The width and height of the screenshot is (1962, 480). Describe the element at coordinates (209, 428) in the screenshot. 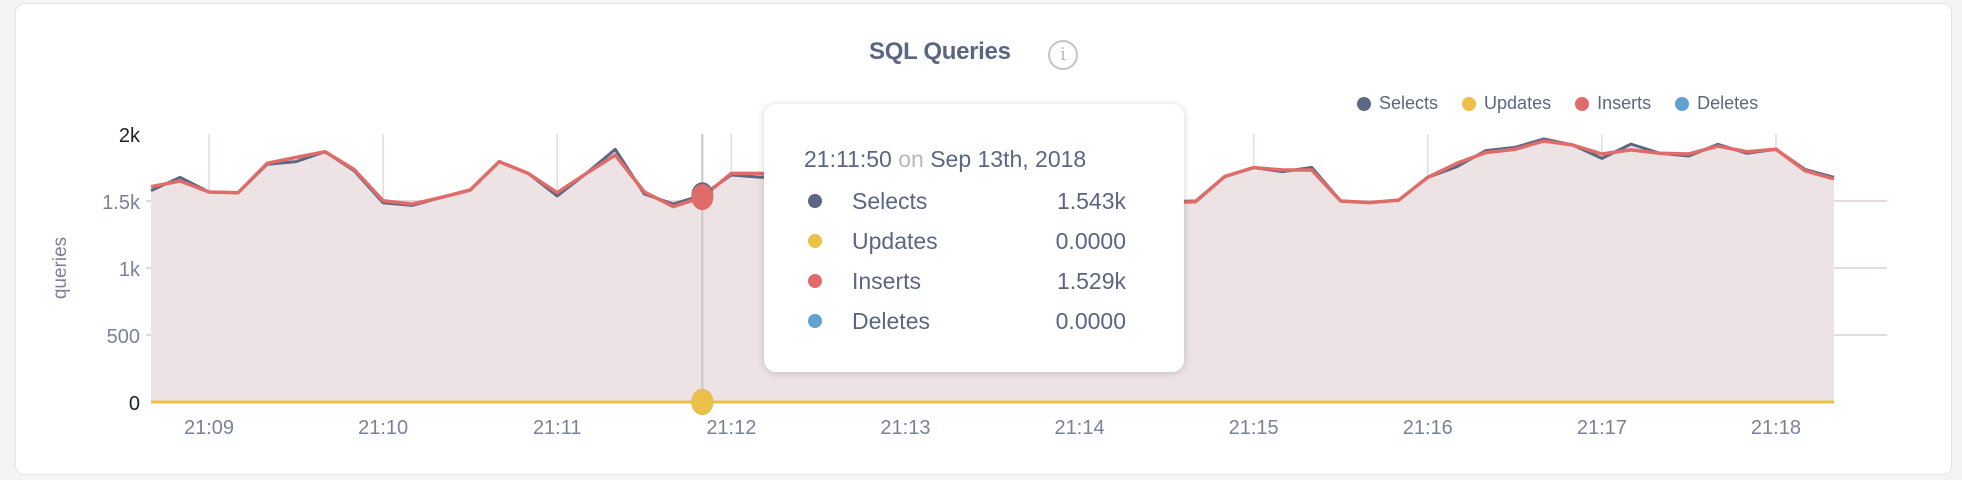

I see `x-tick-label: 21:09` at that location.